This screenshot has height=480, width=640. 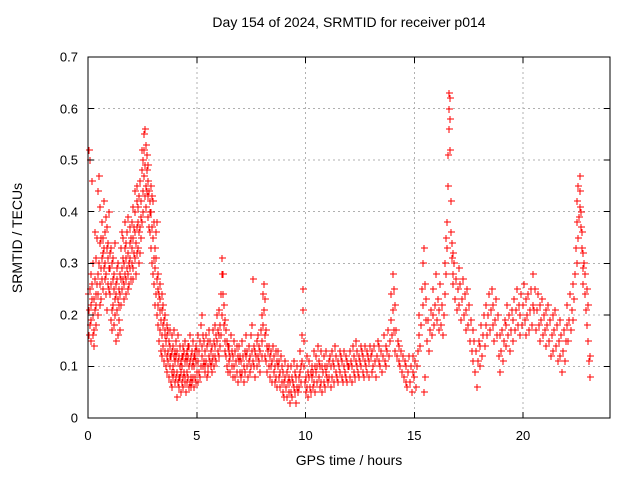 I want to click on y-tick-label: 0.2, so click(x=68, y=315).